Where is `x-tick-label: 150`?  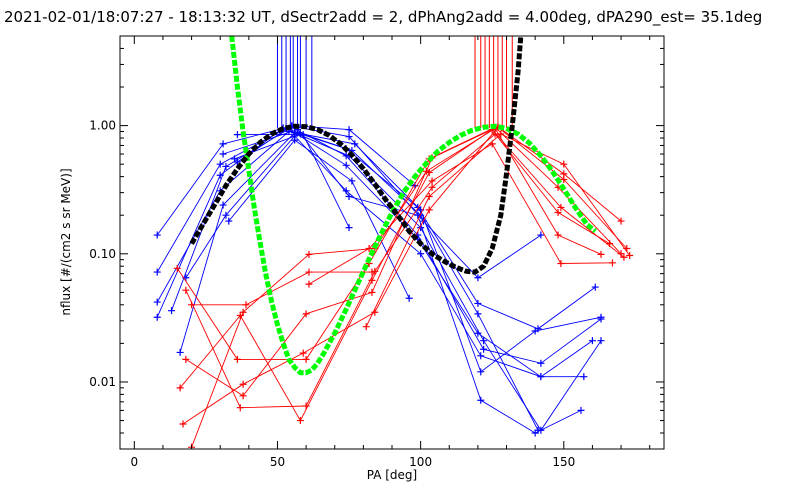
x-tick-label: 150 is located at coordinates (563, 462).